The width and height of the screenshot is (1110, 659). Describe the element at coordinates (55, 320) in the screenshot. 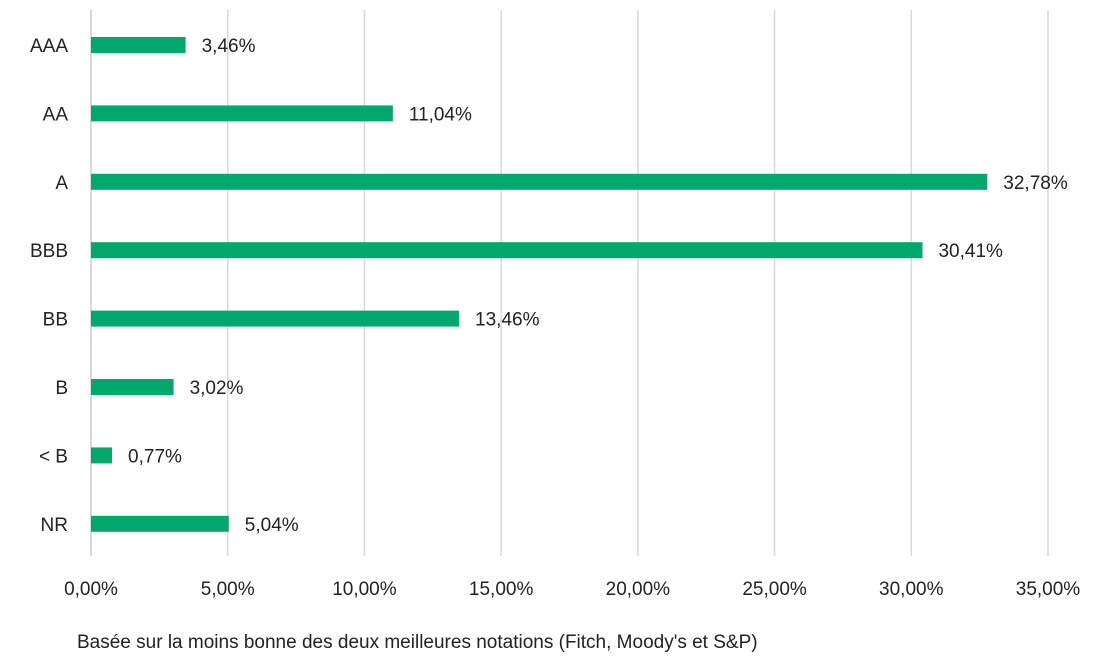

I see `category-label: BB` at that location.